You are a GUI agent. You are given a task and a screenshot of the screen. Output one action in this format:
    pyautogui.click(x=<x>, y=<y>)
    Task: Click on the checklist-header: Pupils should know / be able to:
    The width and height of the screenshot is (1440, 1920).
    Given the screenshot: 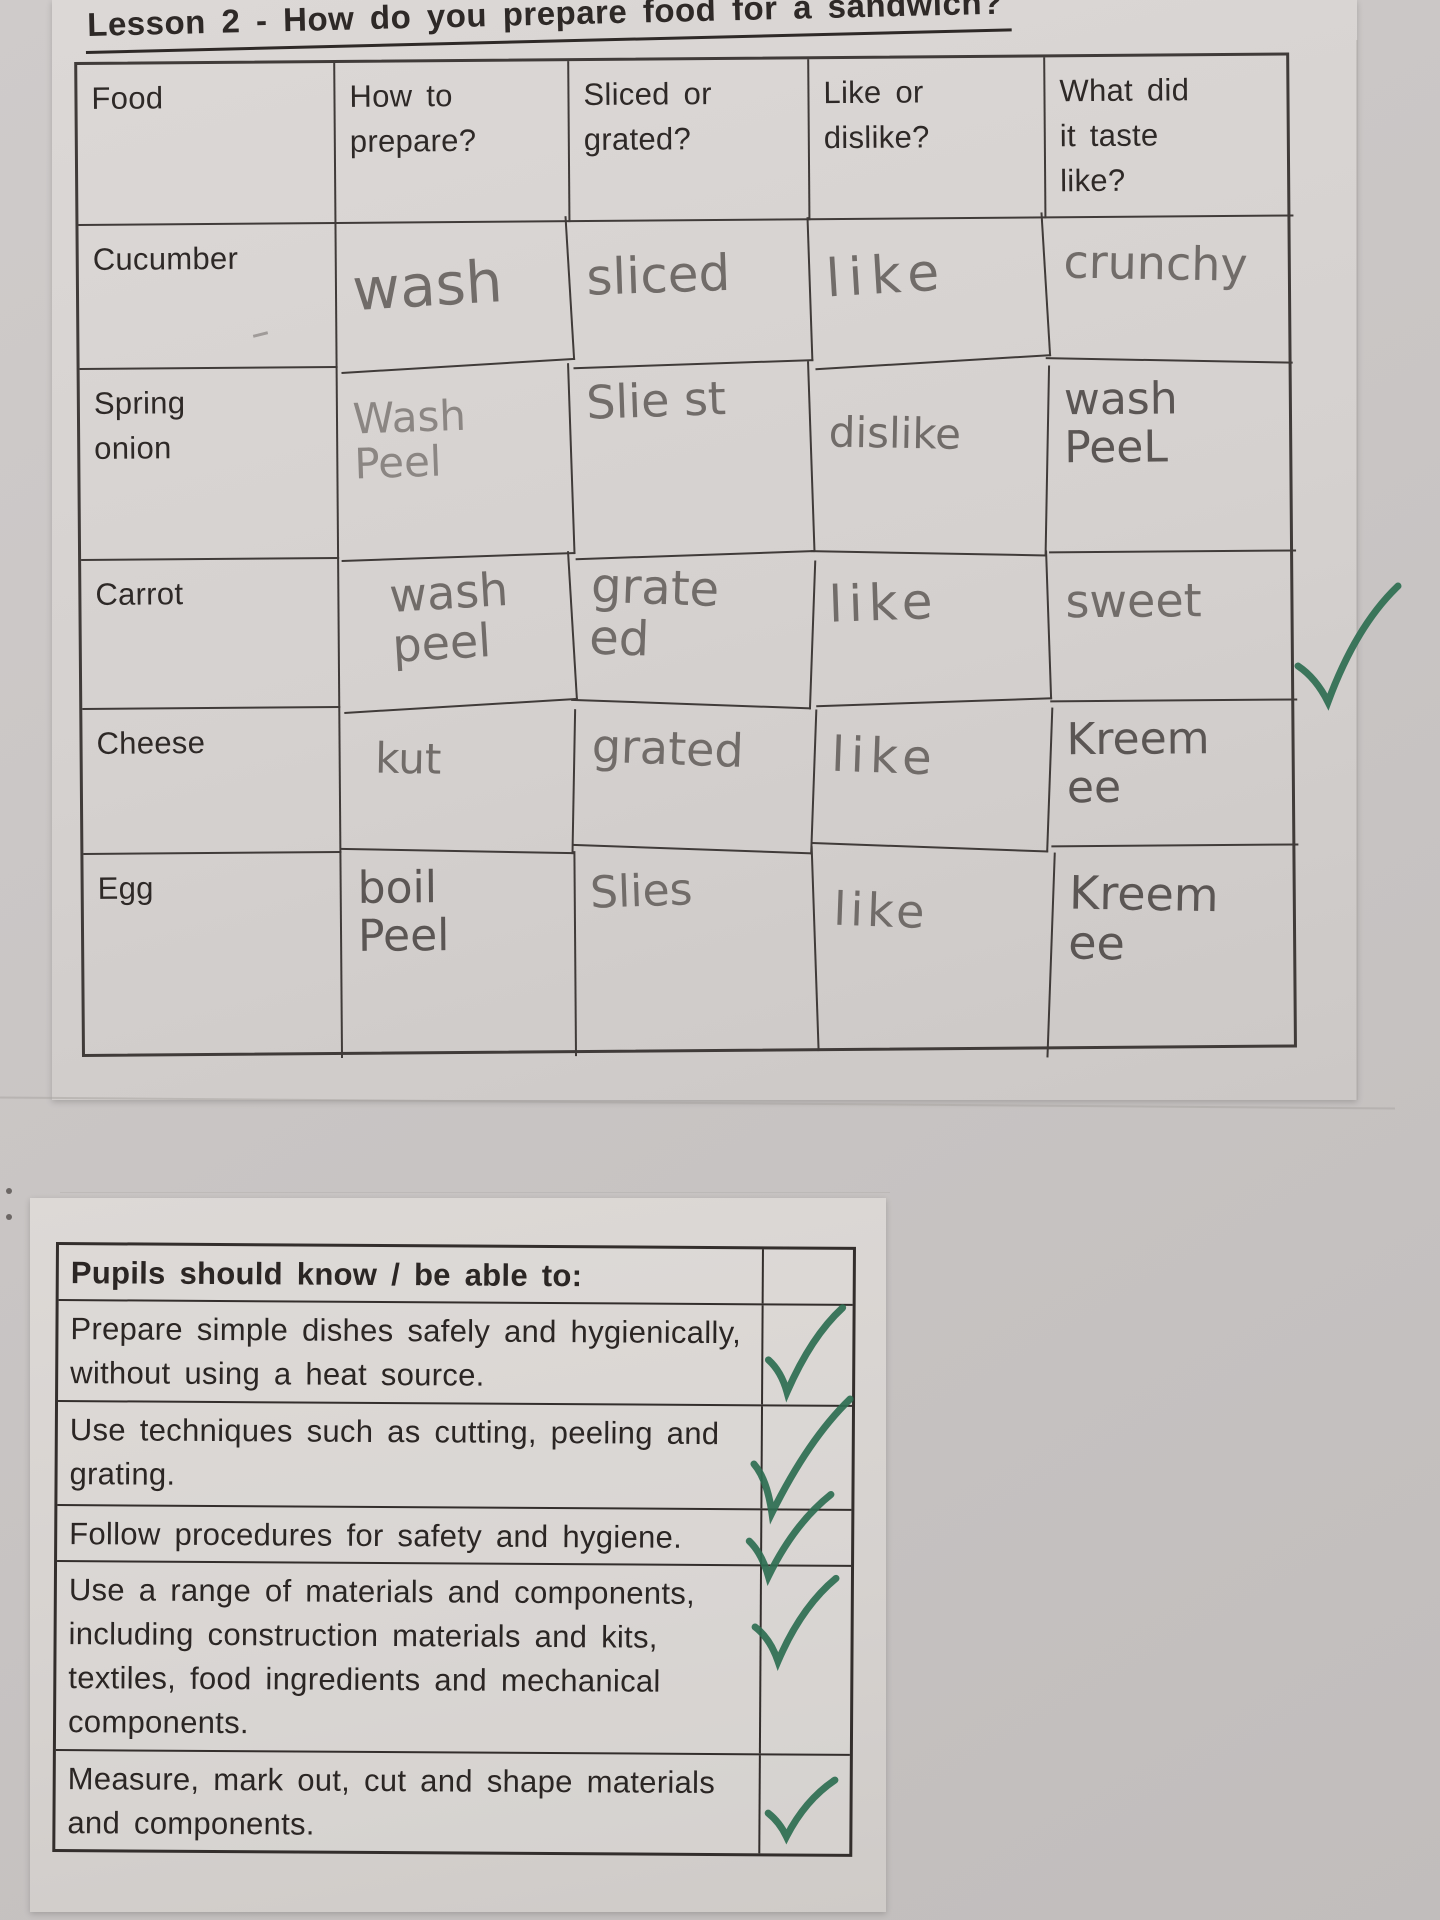 What is the action you would take?
    pyautogui.click(x=411, y=1274)
    